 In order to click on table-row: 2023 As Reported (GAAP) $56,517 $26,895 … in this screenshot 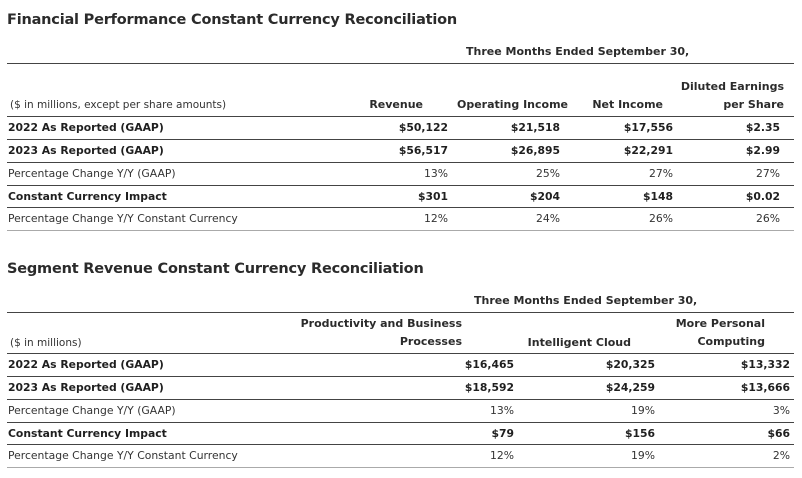, I will do `click(400, 151)`.